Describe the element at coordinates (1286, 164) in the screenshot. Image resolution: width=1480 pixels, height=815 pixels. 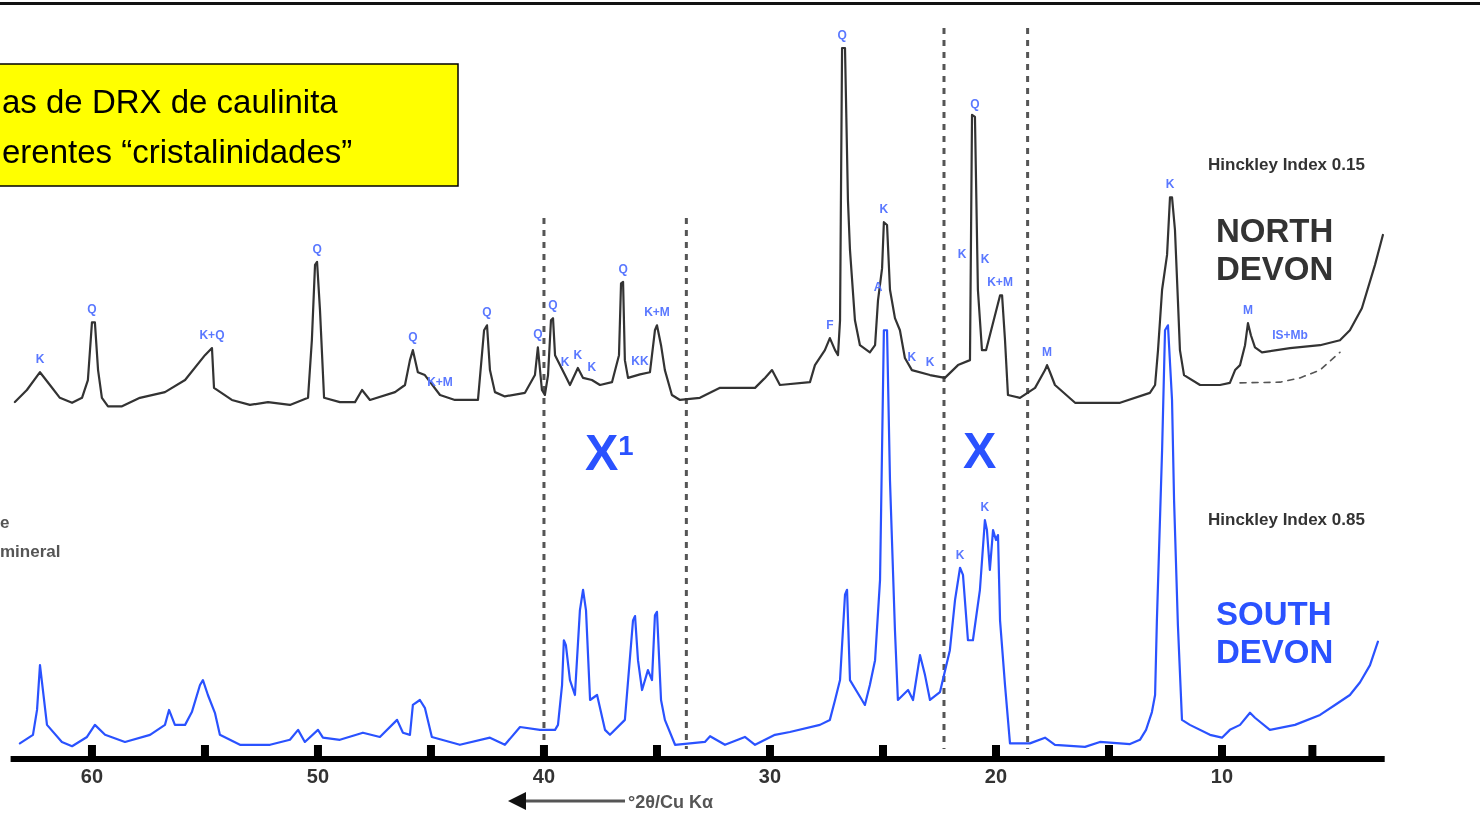
I see `annotation: Hinckley Index 0.15` at that location.